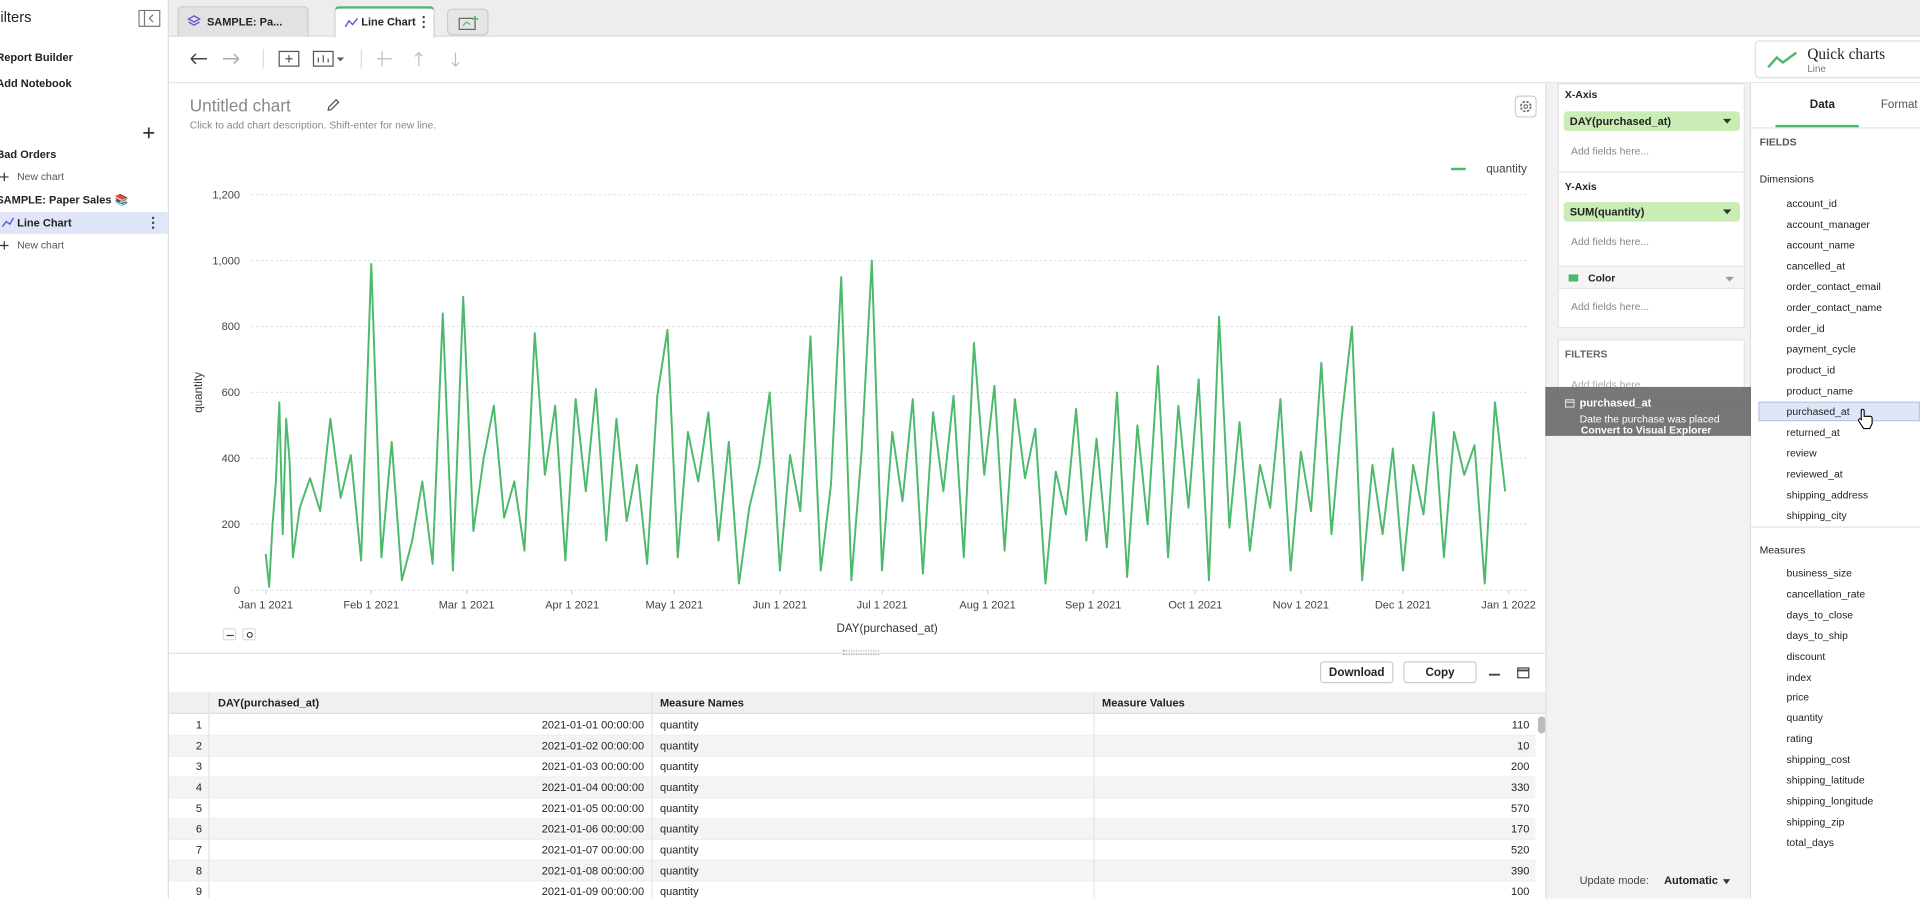 This screenshot has width=1920, height=899. I want to click on new-tab-button, so click(467, 22).